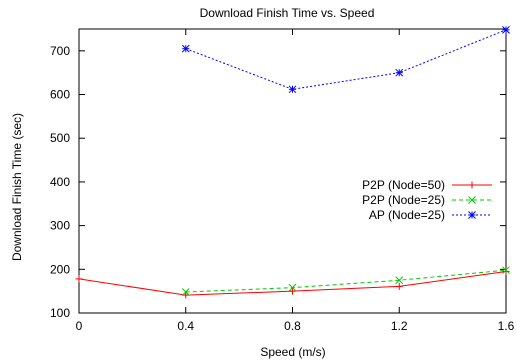  Describe the element at coordinates (292, 326) in the screenshot. I see `x-tick-label: 0.8` at that location.